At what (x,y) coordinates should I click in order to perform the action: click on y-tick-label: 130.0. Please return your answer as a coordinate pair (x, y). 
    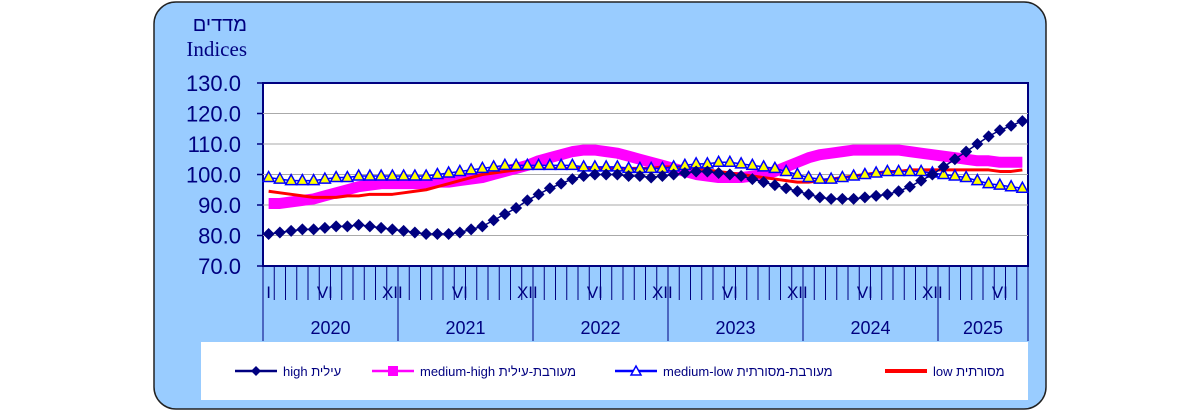
    Looking at the image, I should click on (213, 83).